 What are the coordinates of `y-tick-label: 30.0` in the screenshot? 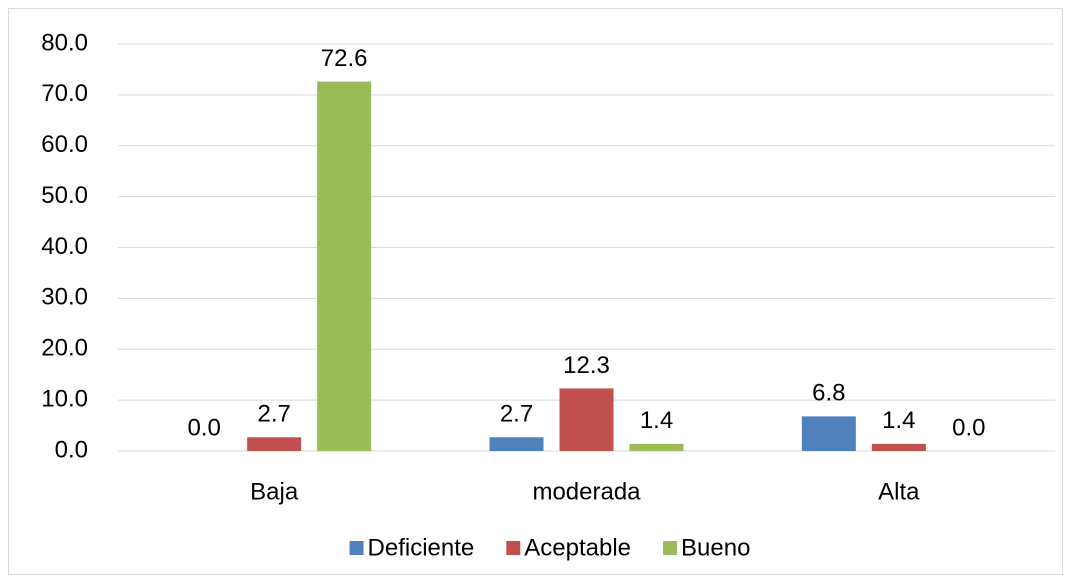 It's located at (64, 297).